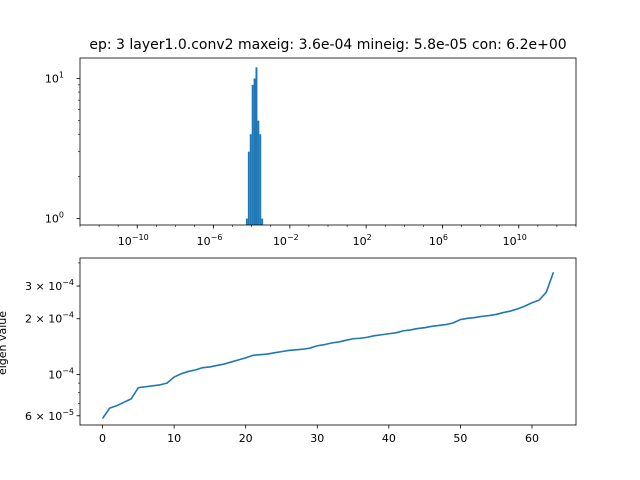  Describe the element at coordinates (460, 438) in the screenshot. I see `line-x-tick-label-5: 50` at that location.